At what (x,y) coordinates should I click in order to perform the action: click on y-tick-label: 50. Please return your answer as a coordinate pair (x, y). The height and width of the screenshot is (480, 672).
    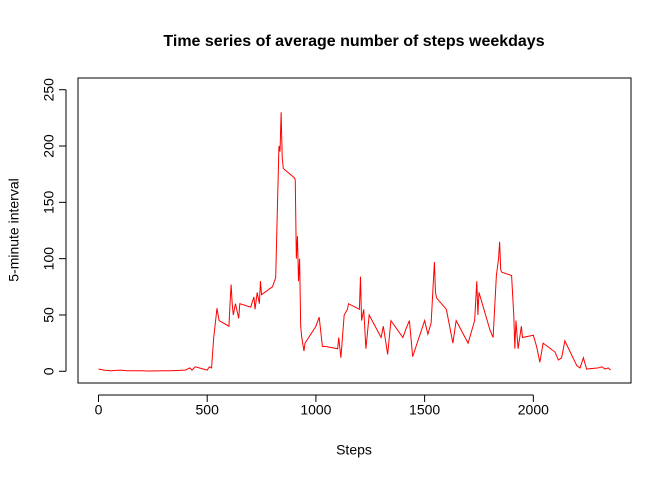
    Looking at the image, I should click on (49, 315).